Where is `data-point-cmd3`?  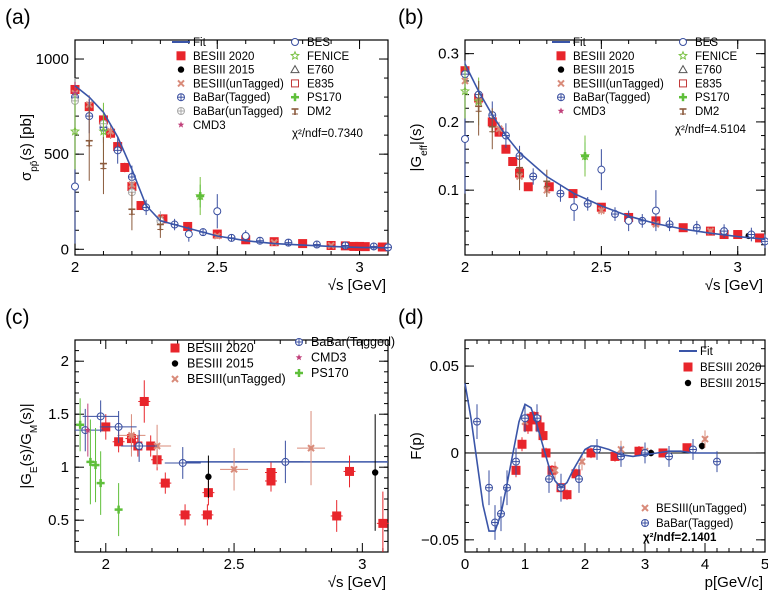
data-point-cmd3 is located at coordinates (75, 93).